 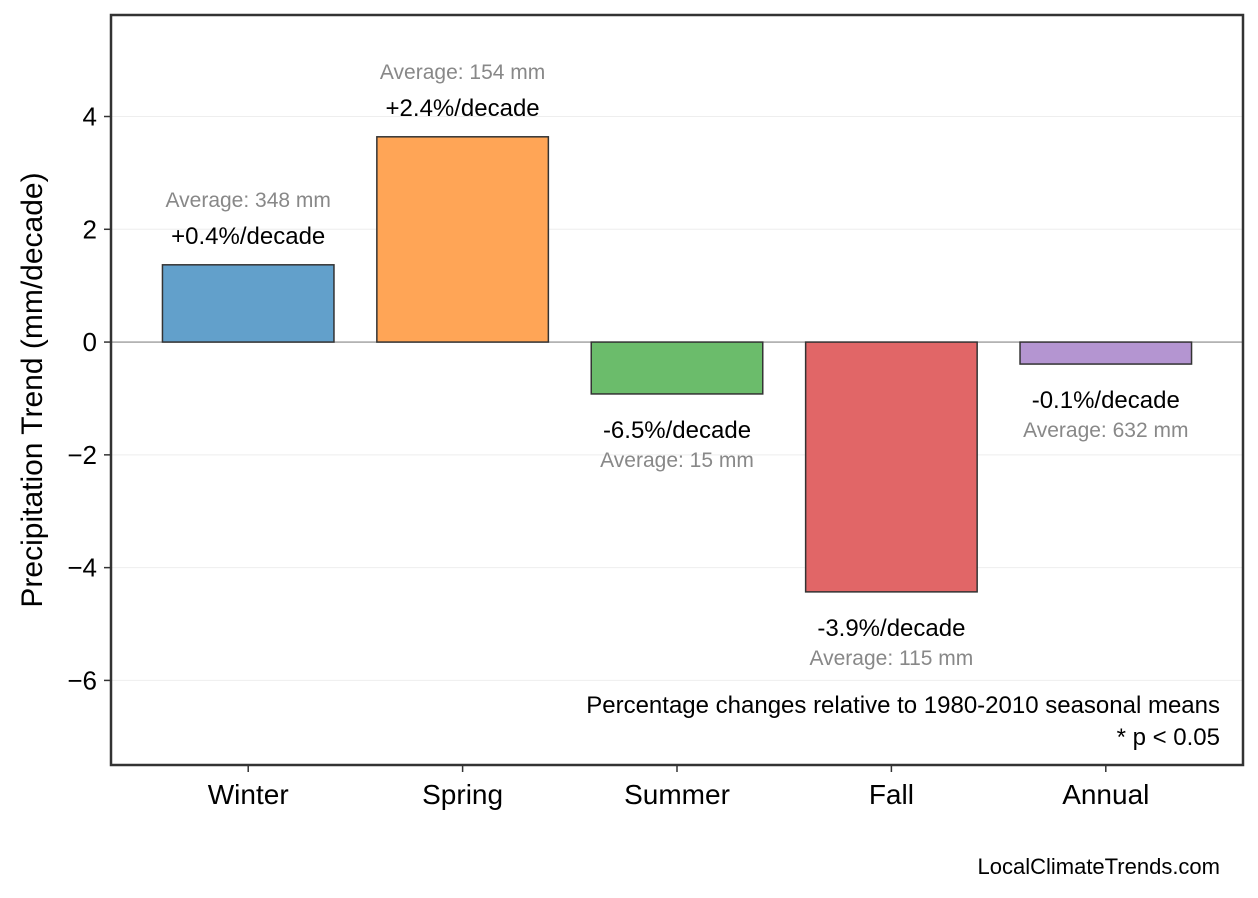 What do you see at coordinates (1105, 794) in the screenshot?
I see `x-tick-label: Annual` at bounding box center [1105, 794].